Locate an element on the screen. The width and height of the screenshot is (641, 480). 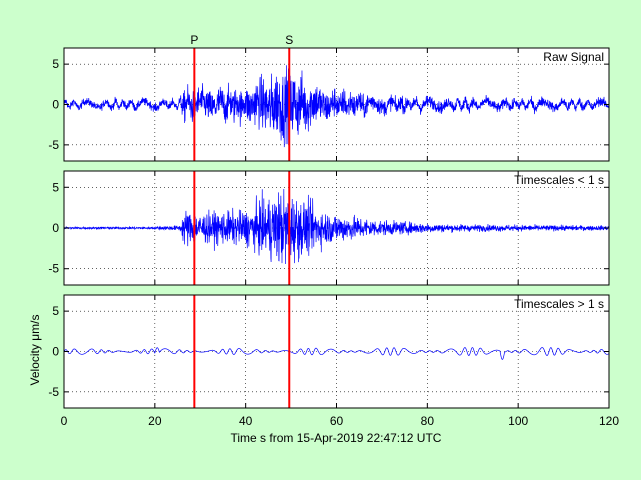
x-axis-label: Time s from 15-Apr-2019 22:47:12 UTC is located at coordinates (336, 438).